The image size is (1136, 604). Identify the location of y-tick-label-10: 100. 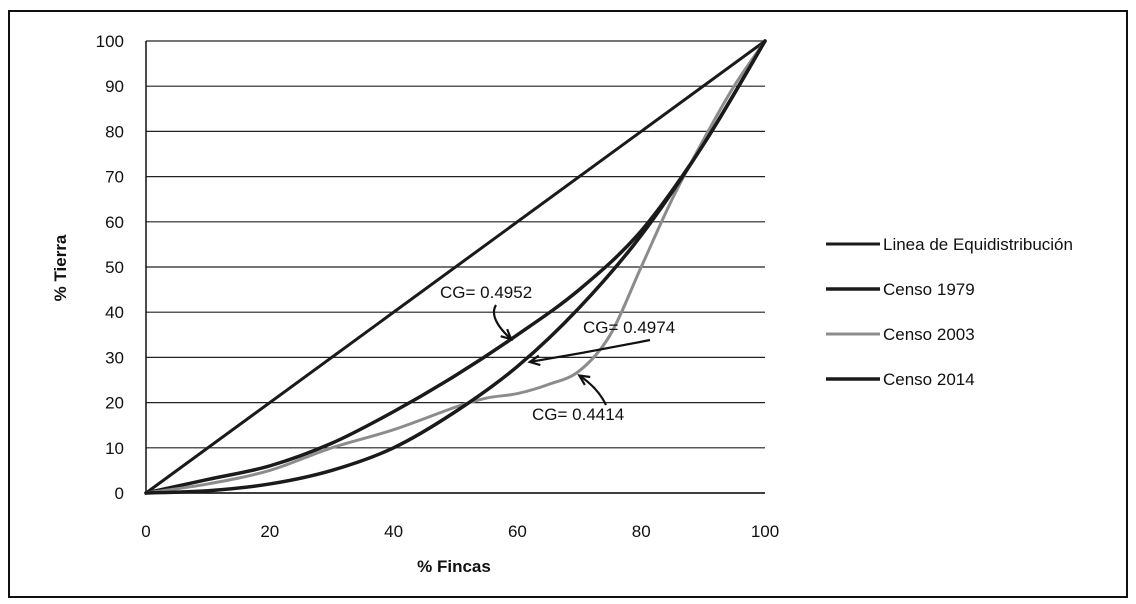
(110, 41).